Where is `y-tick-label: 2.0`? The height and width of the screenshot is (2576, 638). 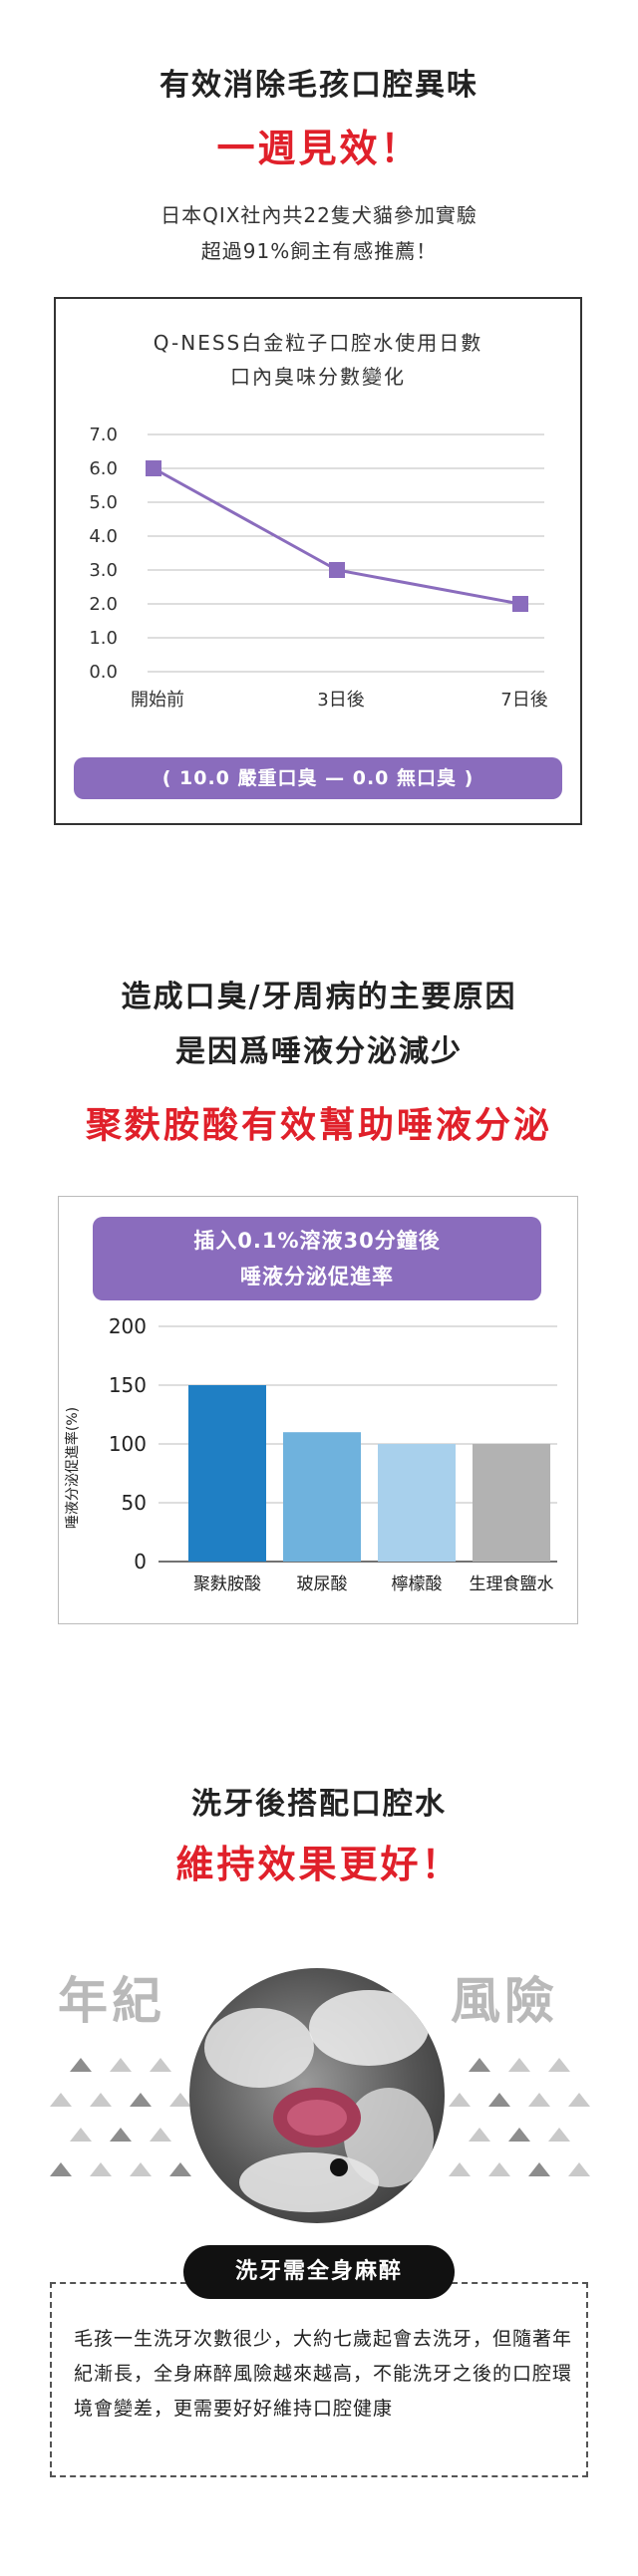 y-tick-label: 2.0 is located at coordinates (103, 604).